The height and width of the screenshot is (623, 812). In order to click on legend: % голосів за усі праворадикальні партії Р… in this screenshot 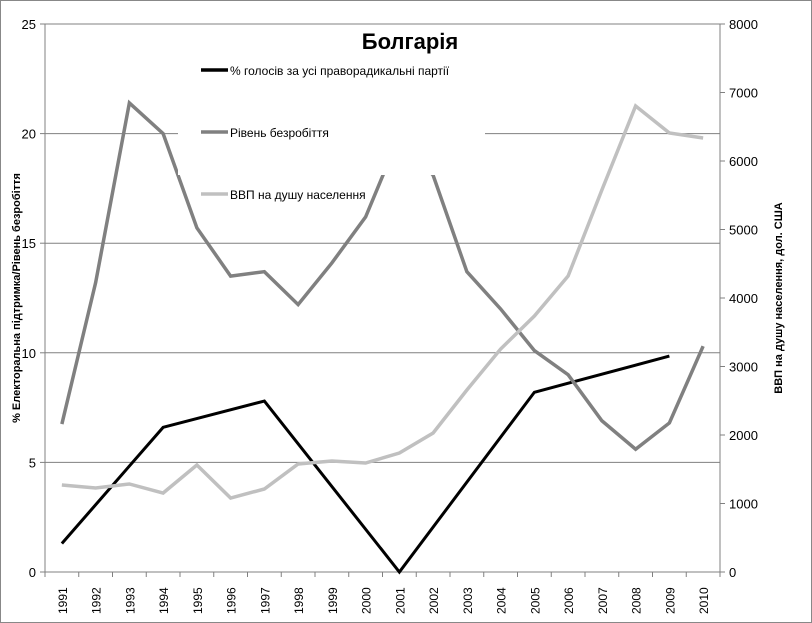, I will do `click(325, 133)`.